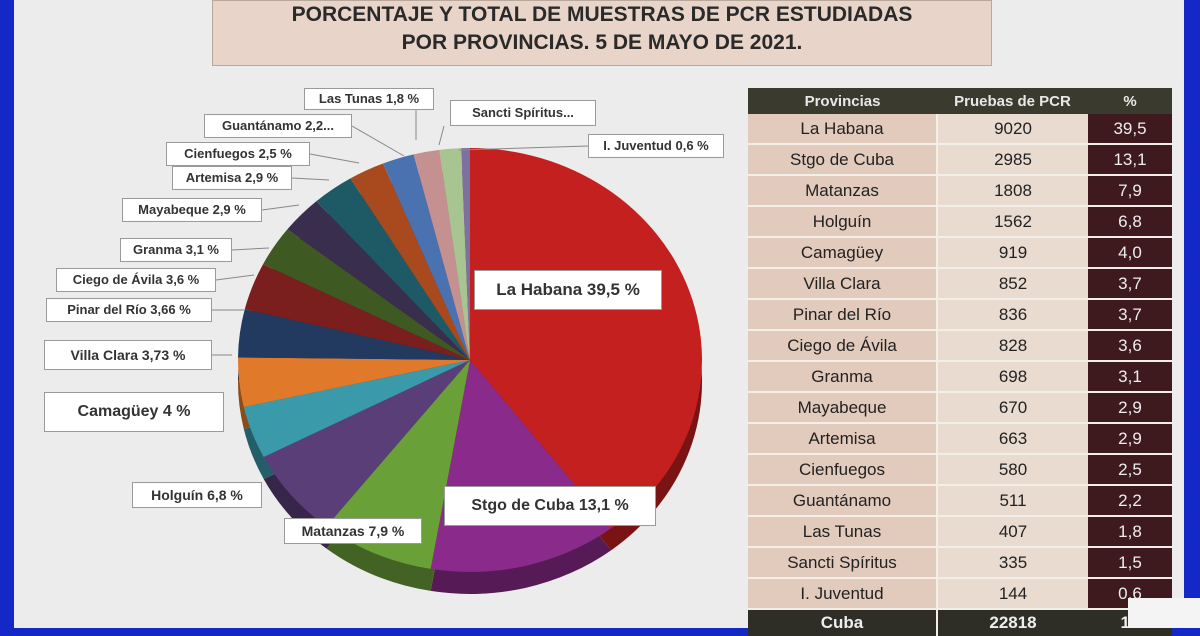 This screenshot has width=1200, height=636. What do you see at coordinates (1012, 439) in the screenshot?
I see `cell-pruebas: 663` at bounding box center [1012, 439].